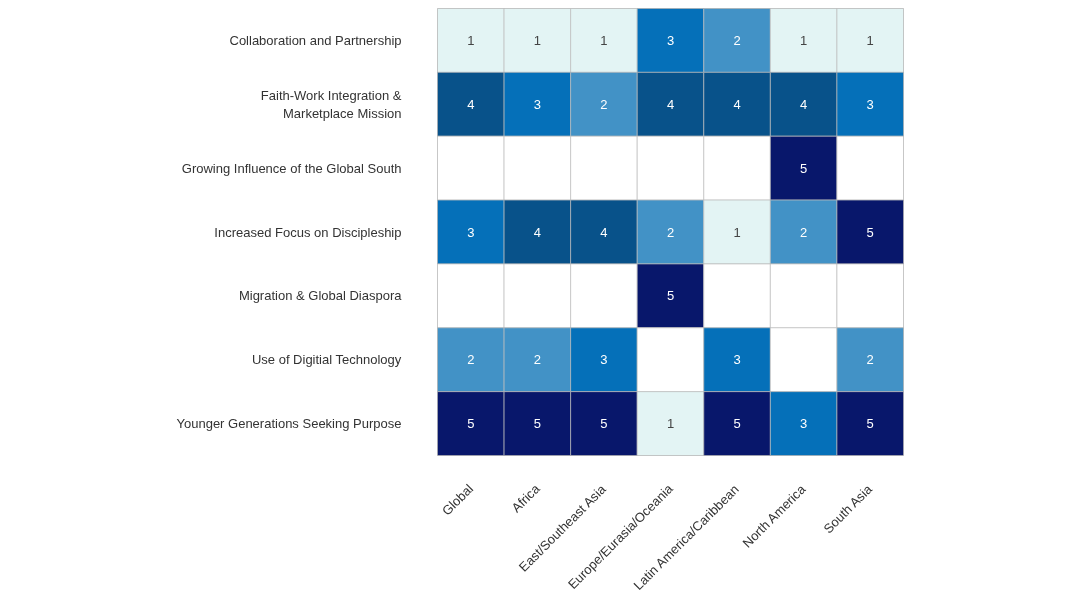 The width and height of the screenshot is (1080, 600). Describe the element at coordinates (291, 168) in the screenshot. I see `y-tick-label: Growing Influence of the Global South` at that location.